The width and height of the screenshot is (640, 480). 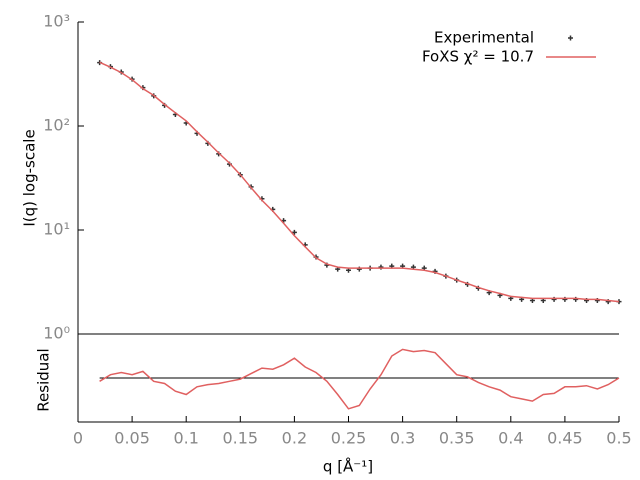 I want to click on x-tick-label: 0.4, so click(x=510, y=438).